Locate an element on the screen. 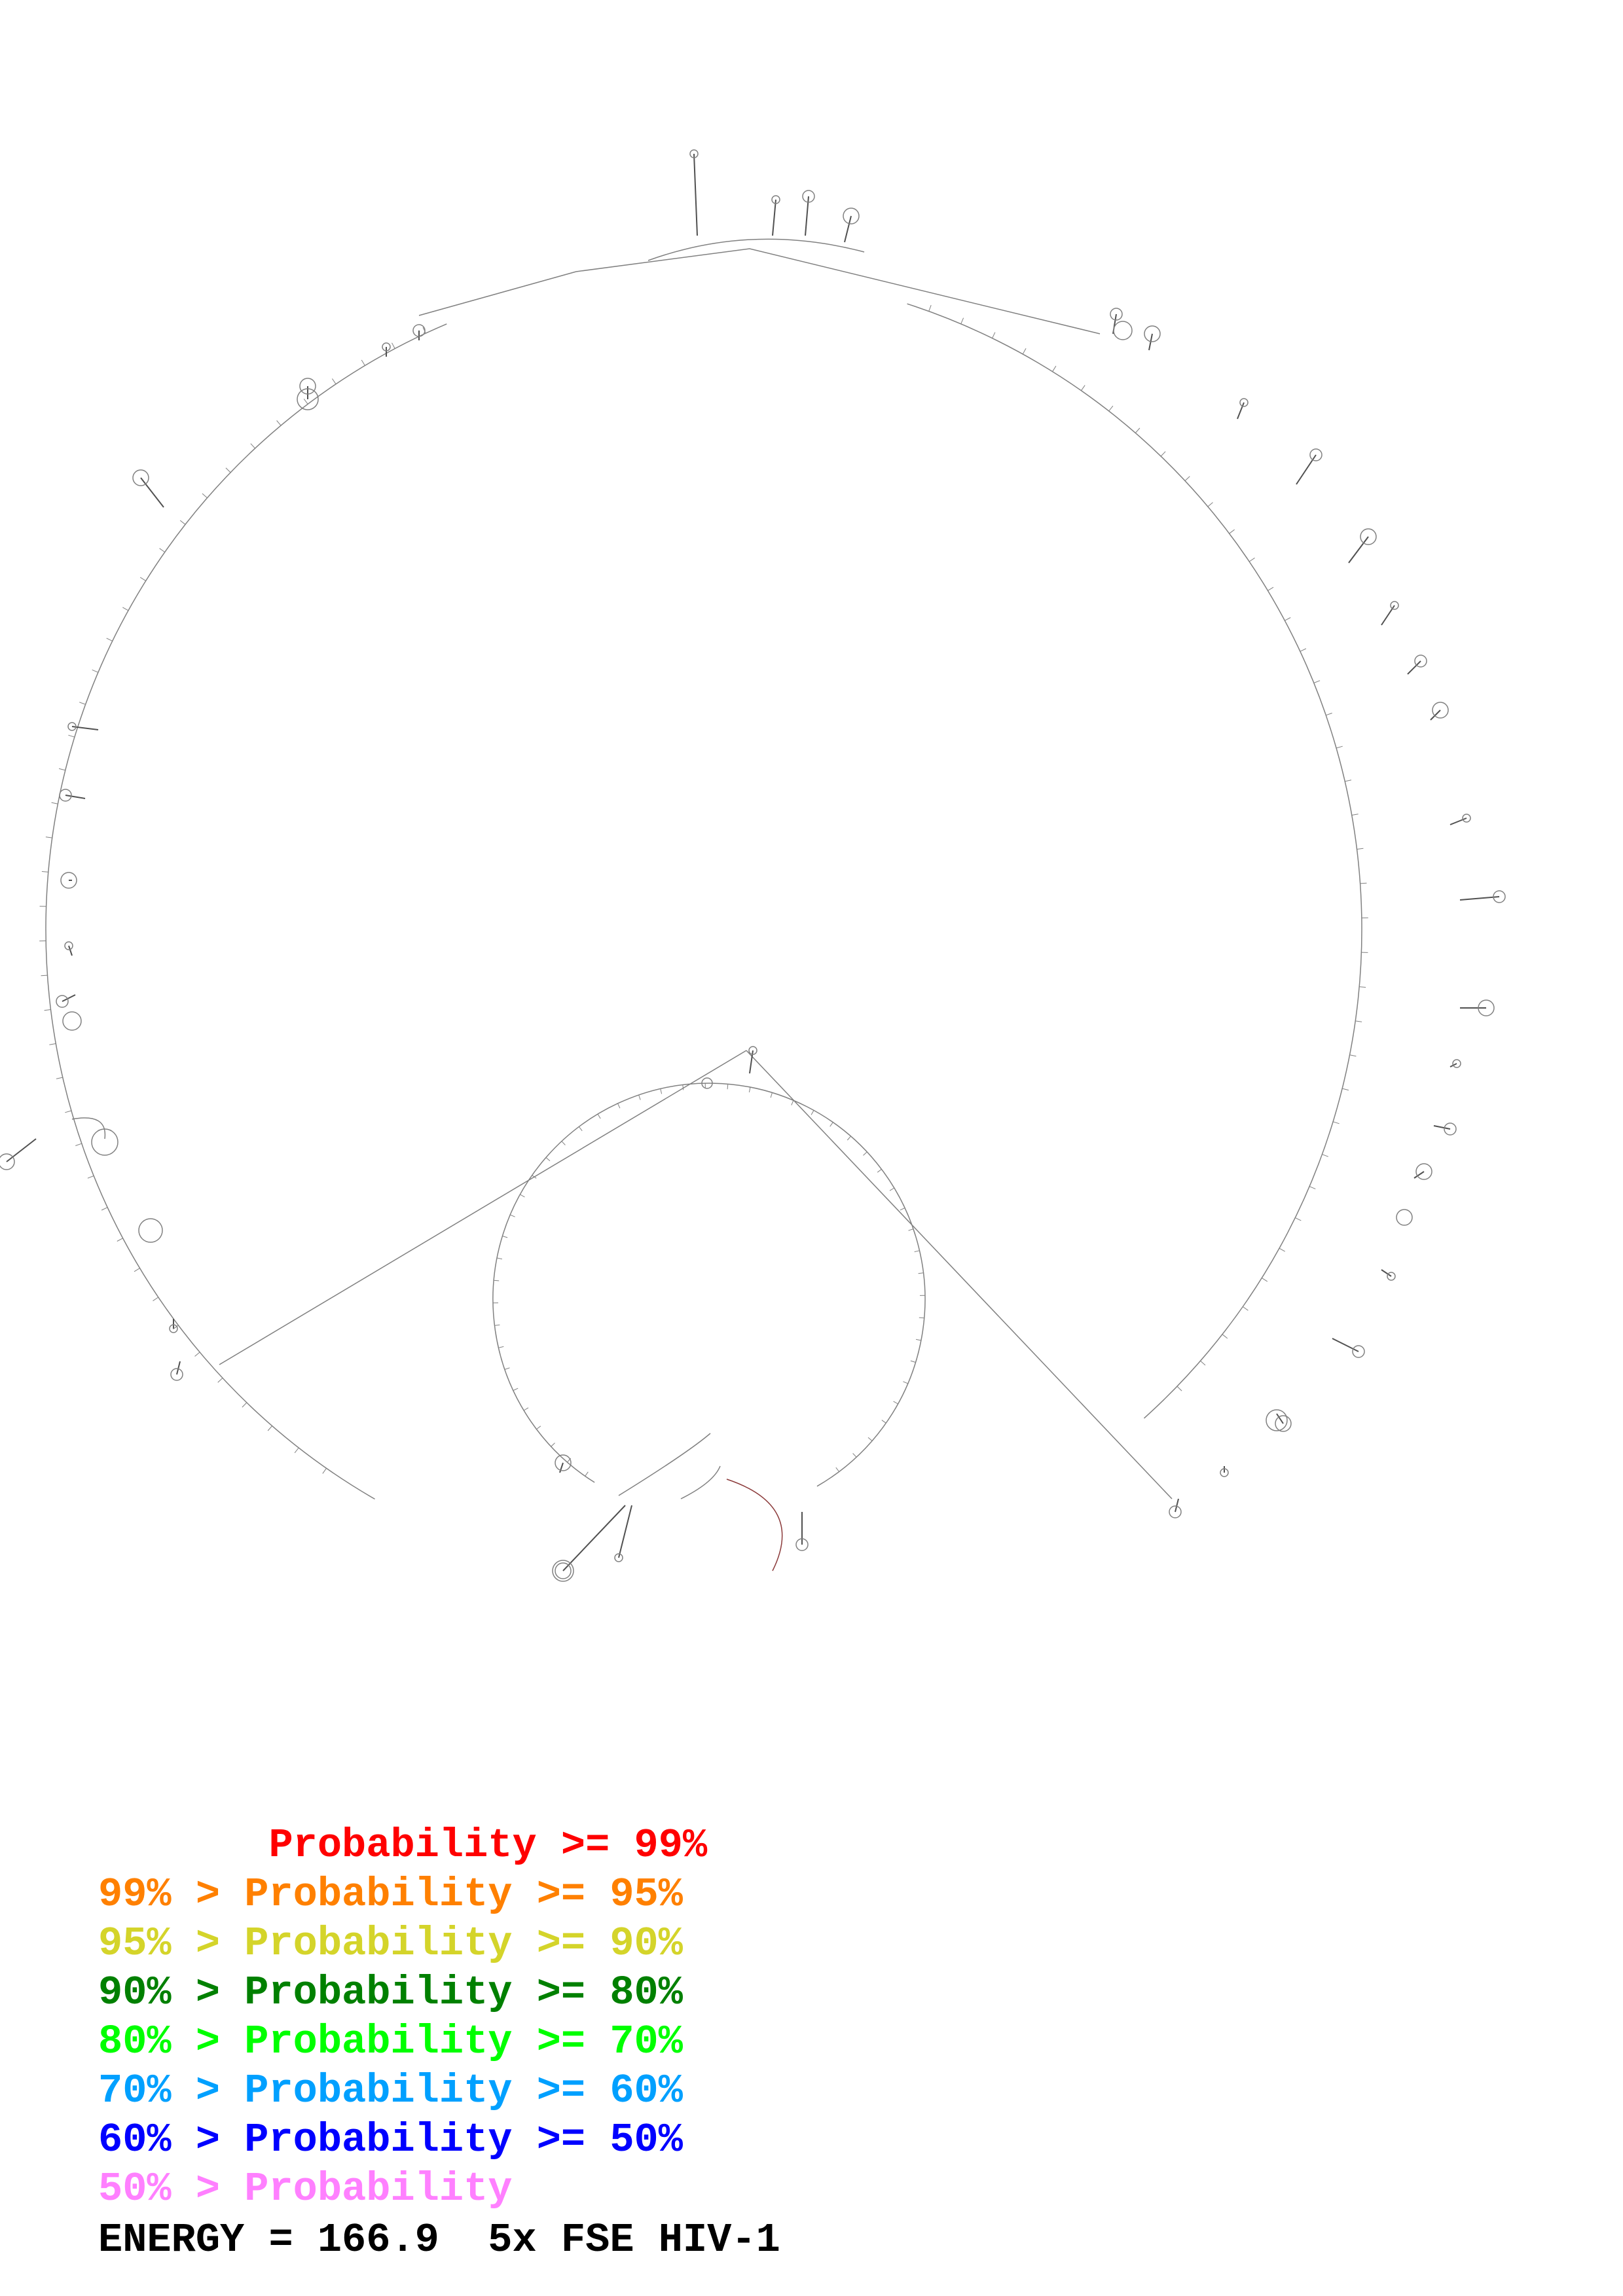 The width and height of the screenshot is (1623, 2296). legend-row-80-90: 90% > Probability >= 80% is located at coordinates (390, 1992).